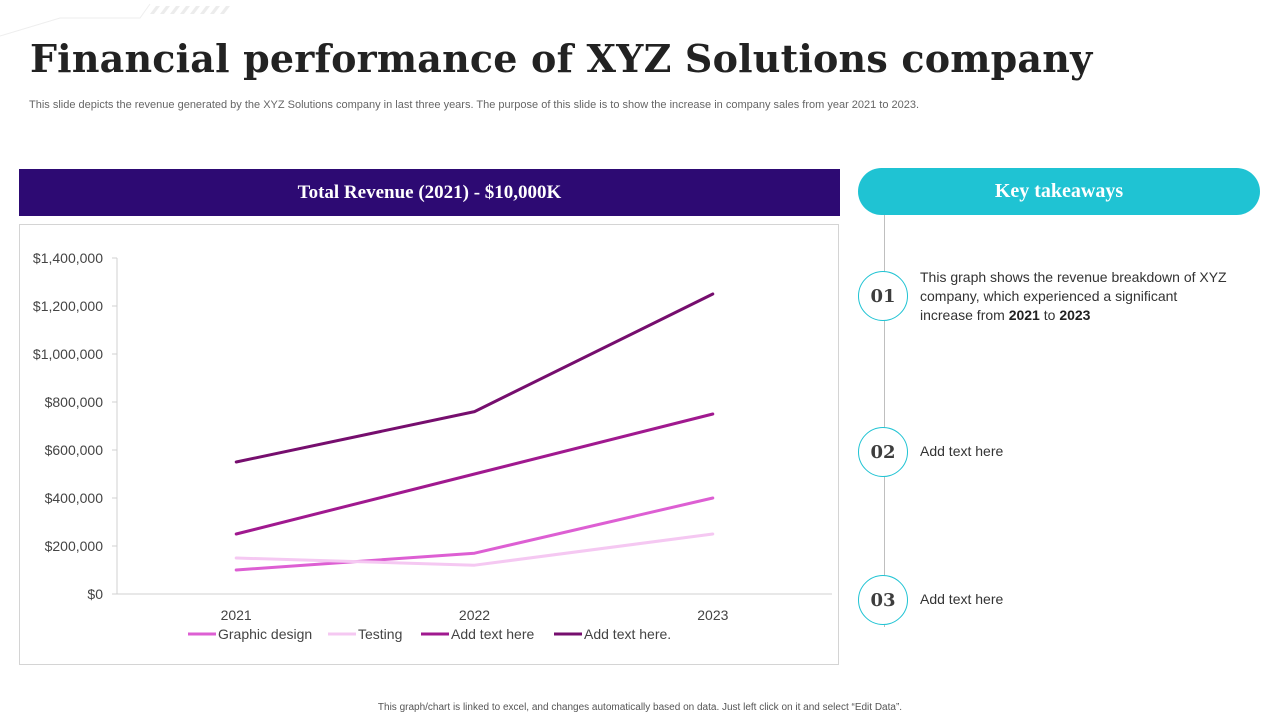 The image size is (1280, 720). I want to click on key-takeaways-header: Key takeaways, so click(1059, 191).